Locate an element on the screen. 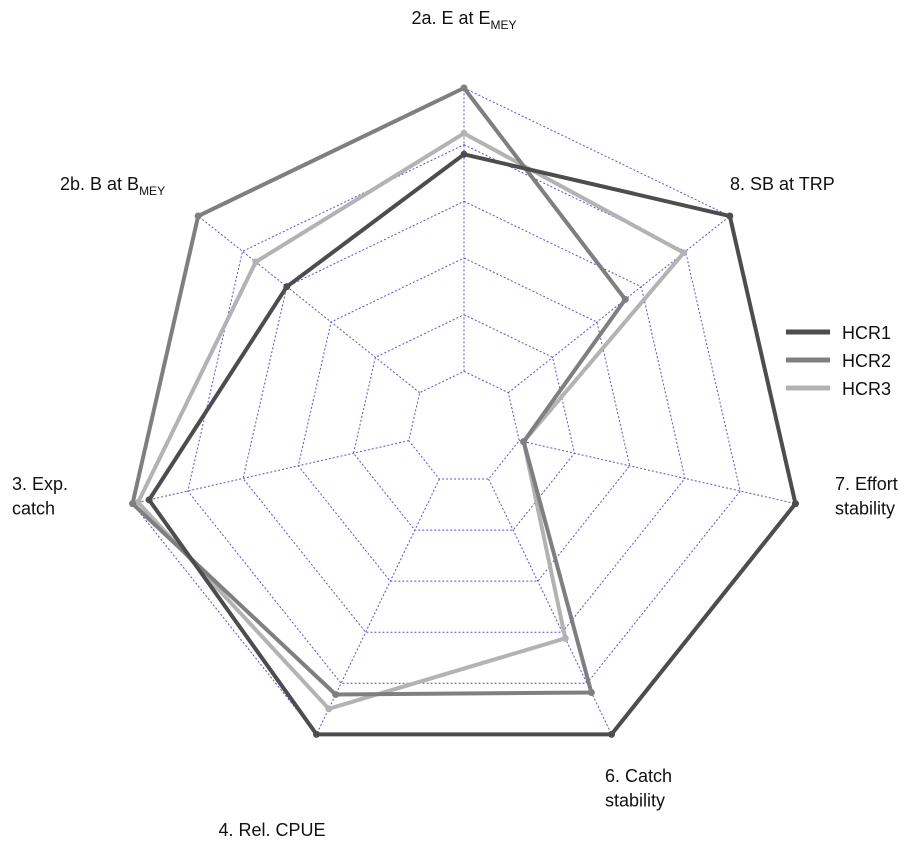 This screenshot has height=844, width=923. legend-label-hcr3: HCR3 is located at coordinates (866, 389).